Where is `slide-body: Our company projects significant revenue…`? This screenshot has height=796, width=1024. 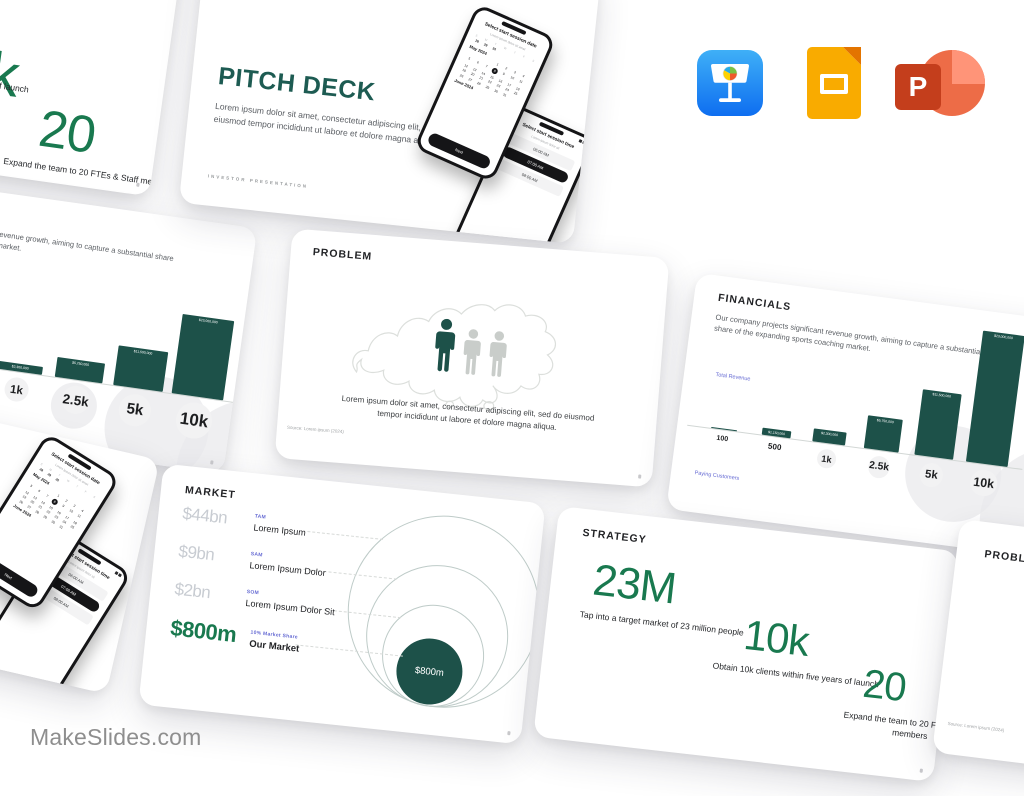 slide-body: Our company projects significant revenue… is located at coordinates (87, 239).